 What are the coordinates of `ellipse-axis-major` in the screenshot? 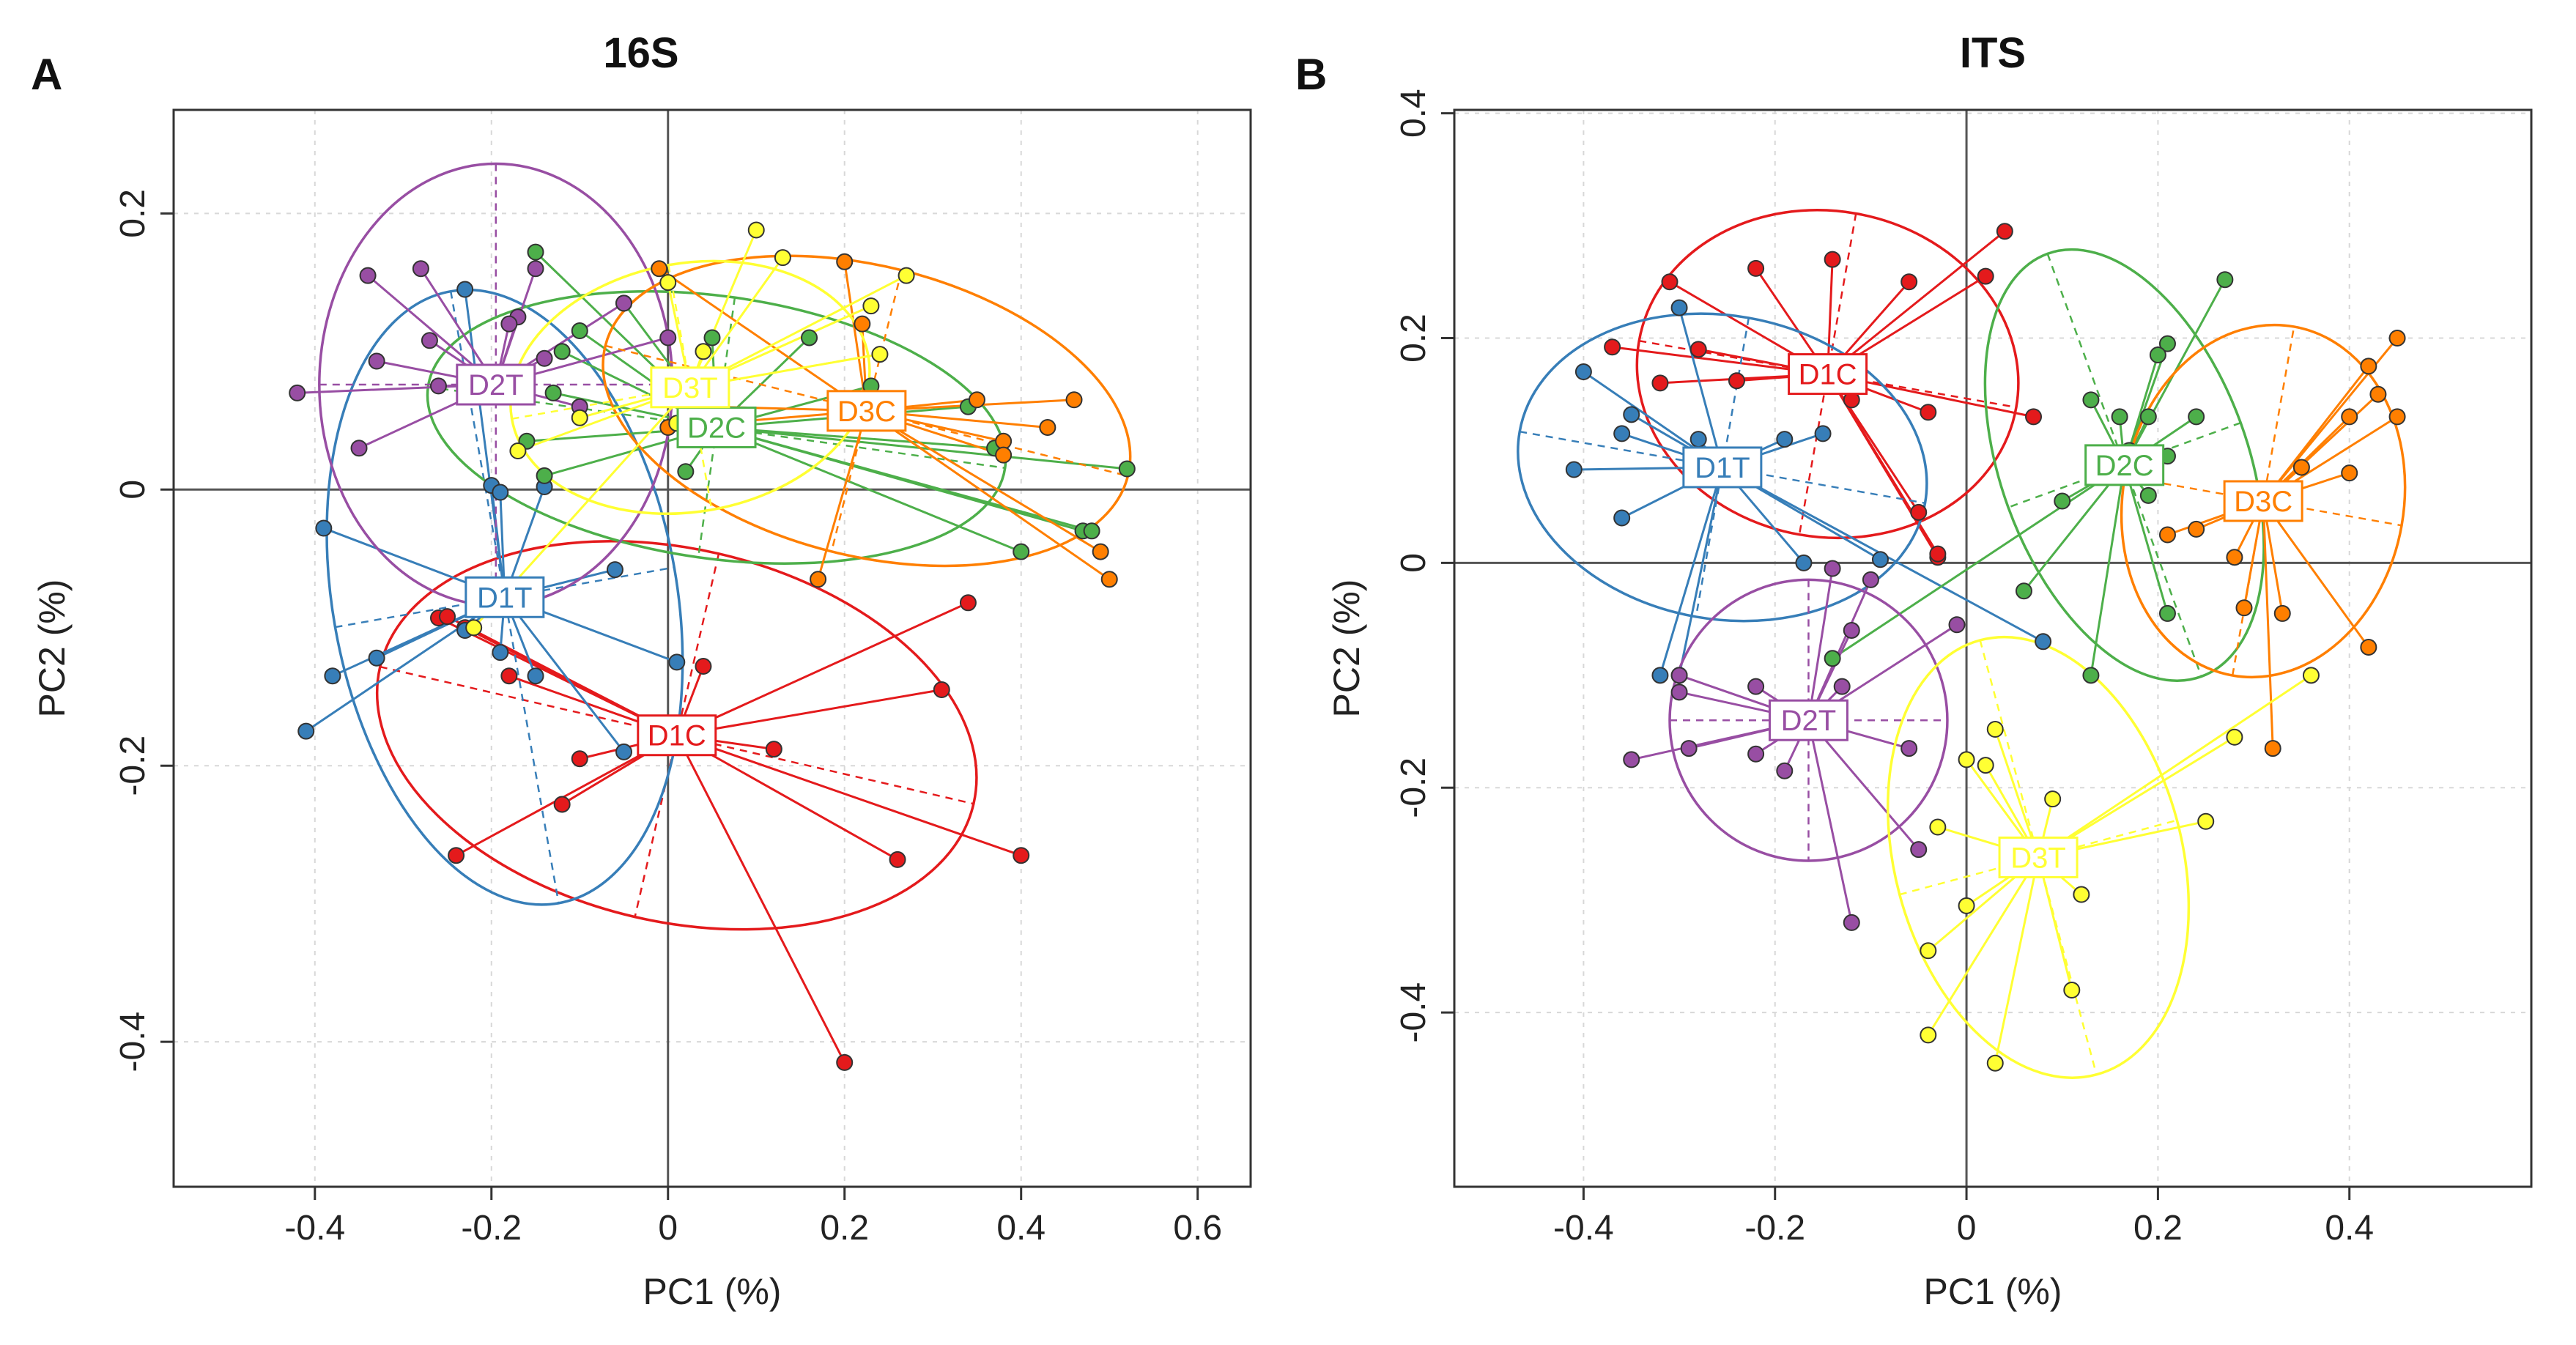 It's located at (2038, 857).